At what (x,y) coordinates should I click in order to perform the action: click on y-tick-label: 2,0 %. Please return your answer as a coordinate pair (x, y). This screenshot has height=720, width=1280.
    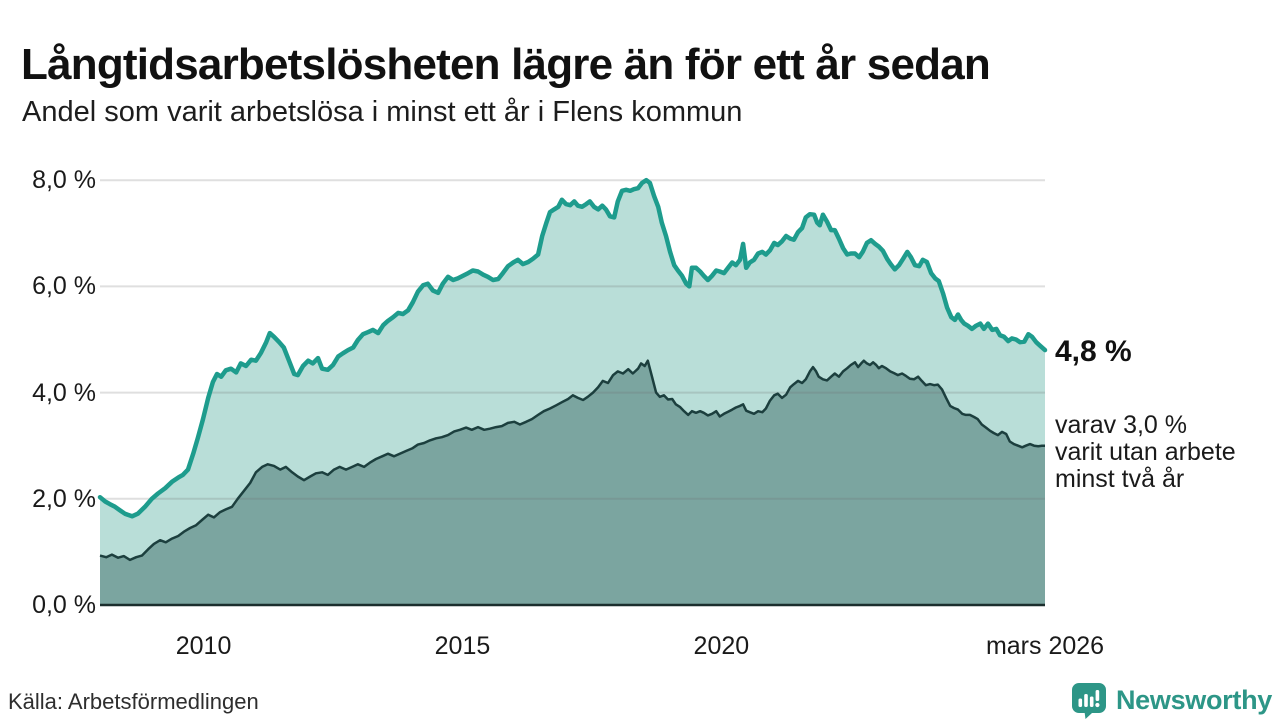
    Looking at the image, I should click on (64, 498).